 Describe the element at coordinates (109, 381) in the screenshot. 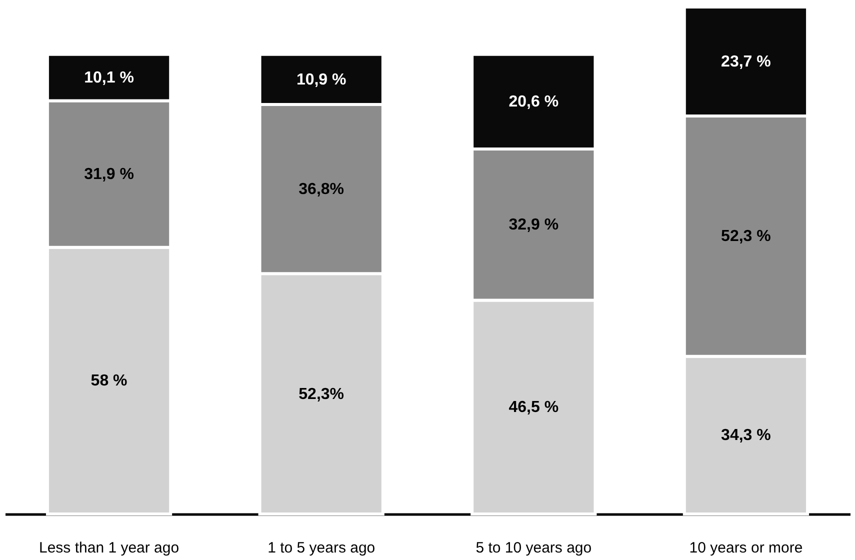

I see `data-label: 58 %` at that location.